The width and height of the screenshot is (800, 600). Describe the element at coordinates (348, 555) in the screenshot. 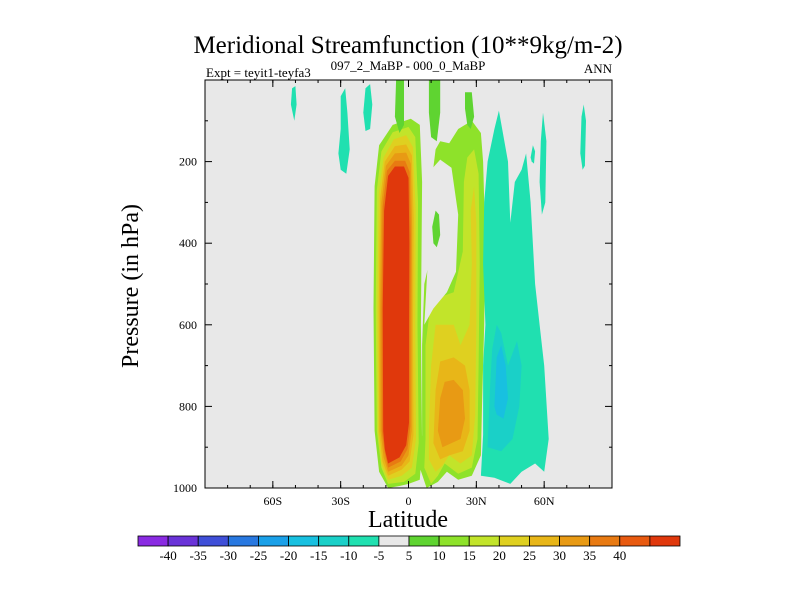

I see `colorbar-label: -10` at that location.